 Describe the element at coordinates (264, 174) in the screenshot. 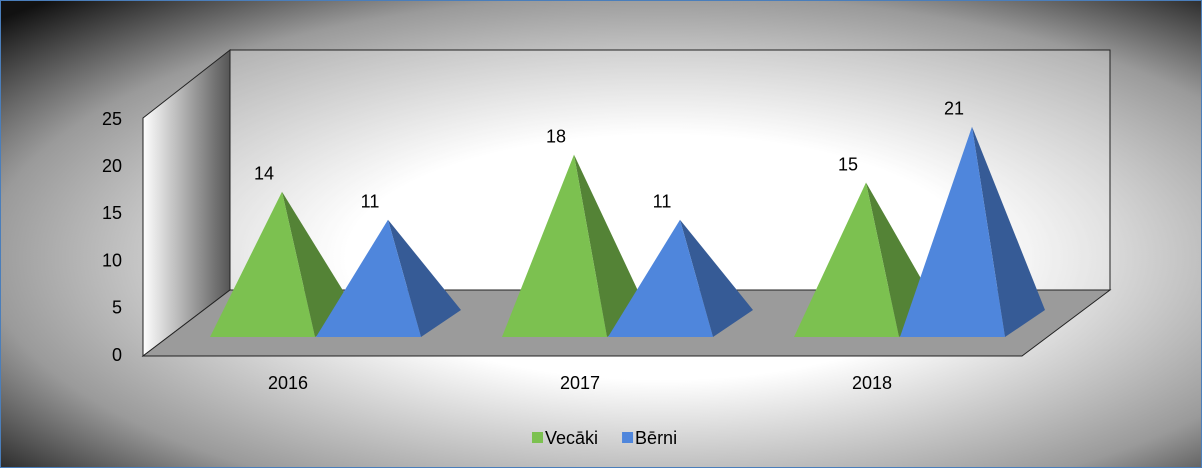

I see `data-label: 14` at that location.